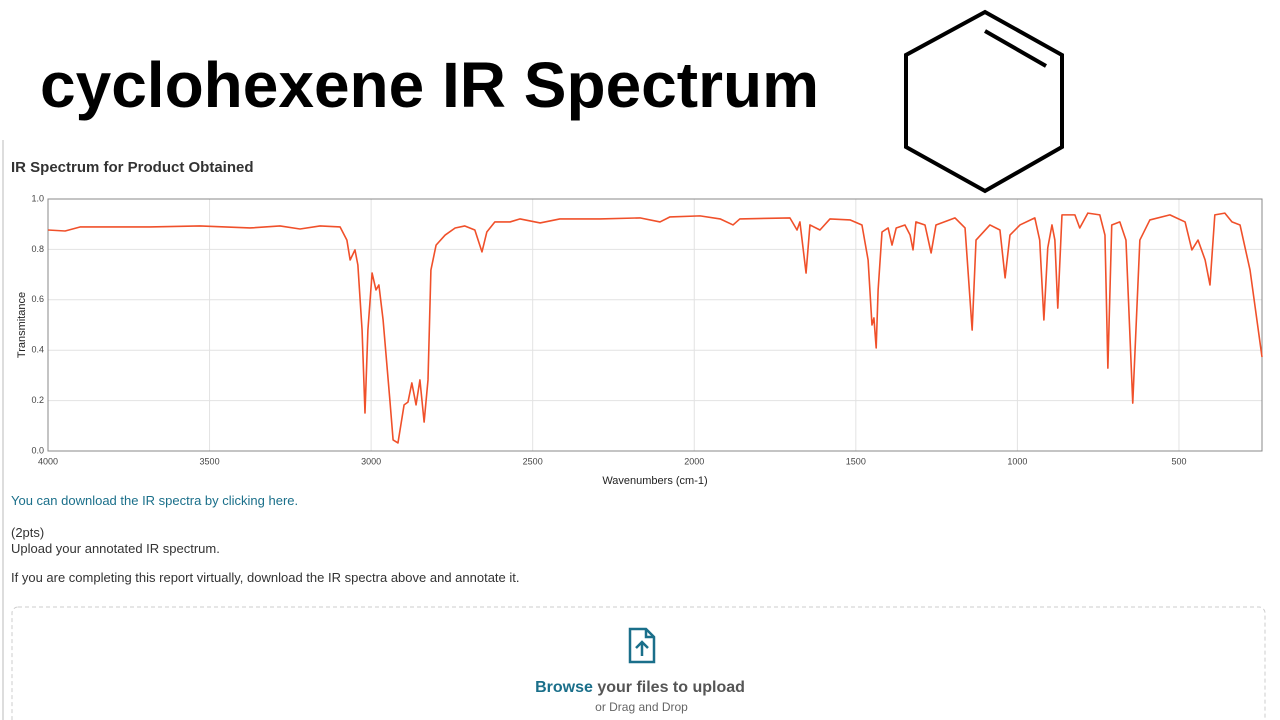 The width and height of the screenshot is (1280, 720). What do you see at coordinates (564, 687) in the screenshot?
I see `browse-link: Browse` at bounding box center [564, 687].